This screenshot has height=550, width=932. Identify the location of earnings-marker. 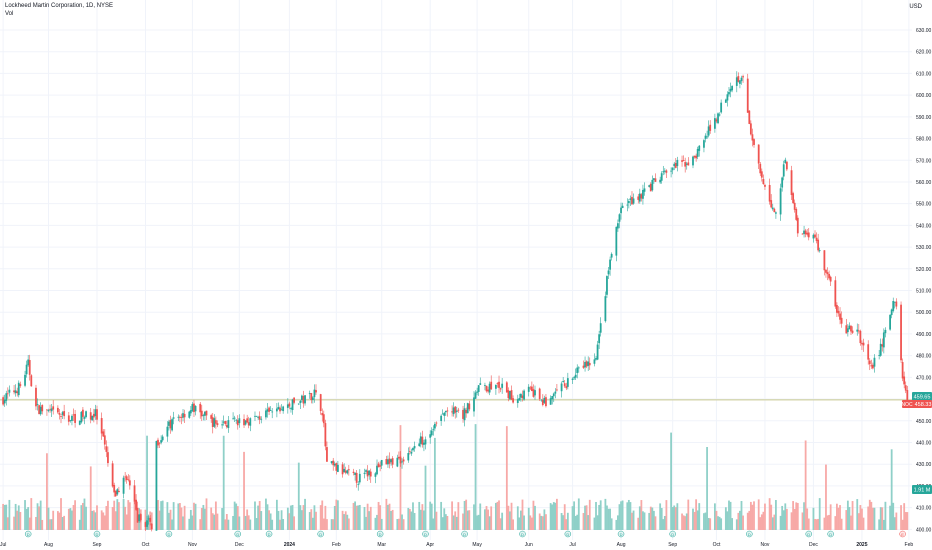
(902, 534).